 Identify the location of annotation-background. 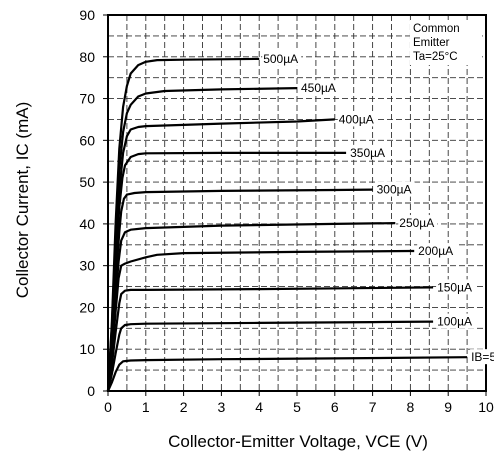
(446, 42).